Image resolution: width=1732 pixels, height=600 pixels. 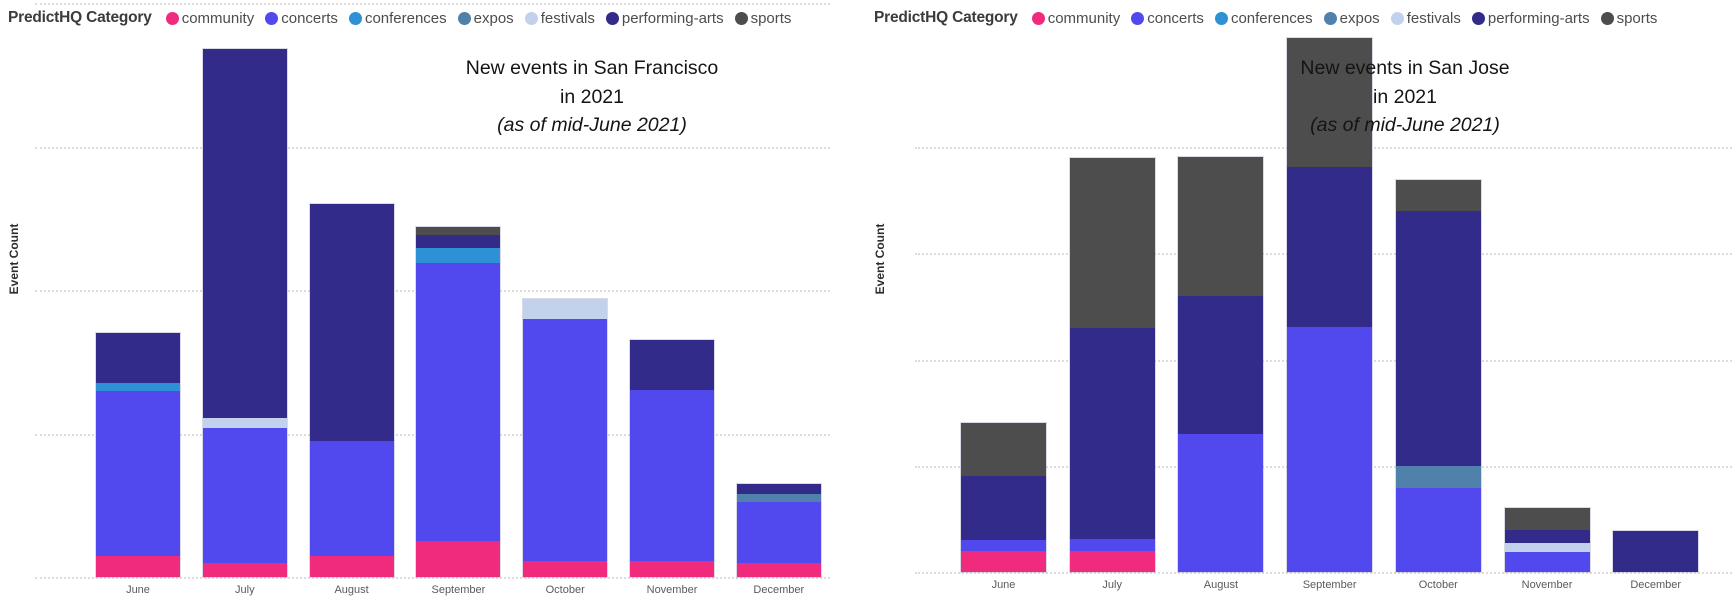 I want to click on legend-title: PredictHQ Category, so click(x=80, y=17).